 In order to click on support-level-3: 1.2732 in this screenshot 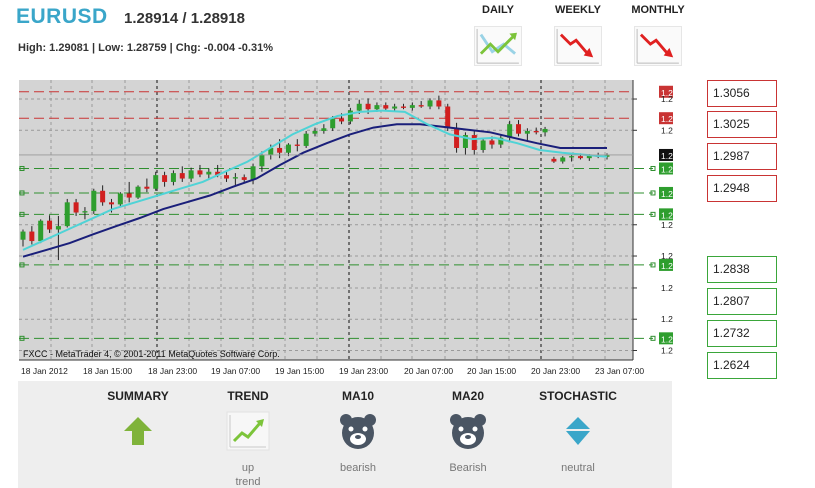, I will do `click(742, 333)`.